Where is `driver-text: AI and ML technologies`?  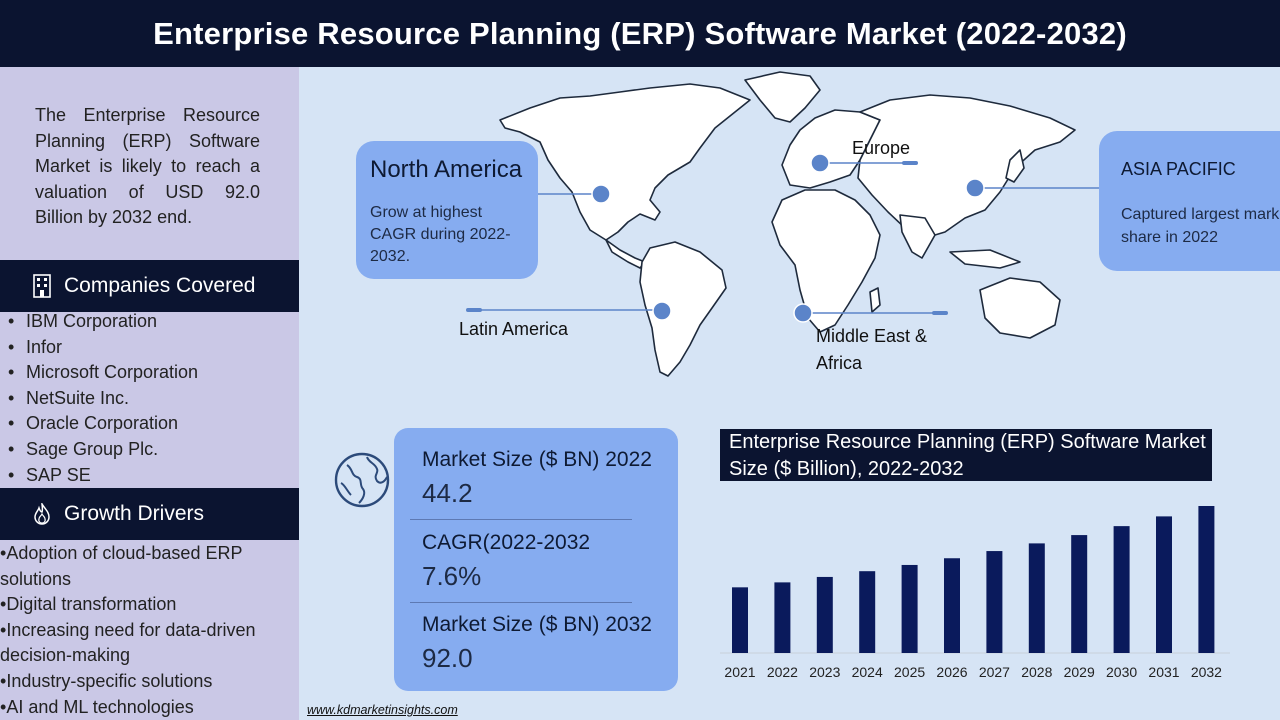
driver-text: AI and ML technologies is located at coordinates (100, 706).